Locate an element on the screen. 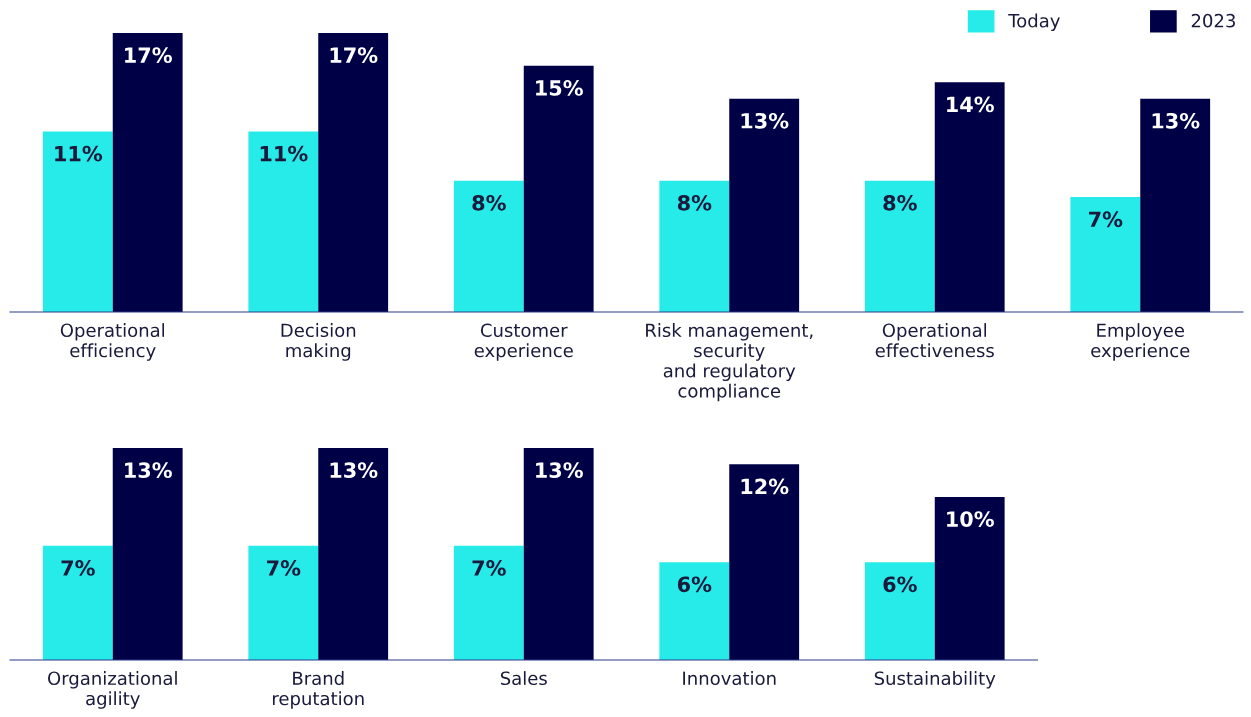  legend-label: Today is located at coordinates (1034, 22).